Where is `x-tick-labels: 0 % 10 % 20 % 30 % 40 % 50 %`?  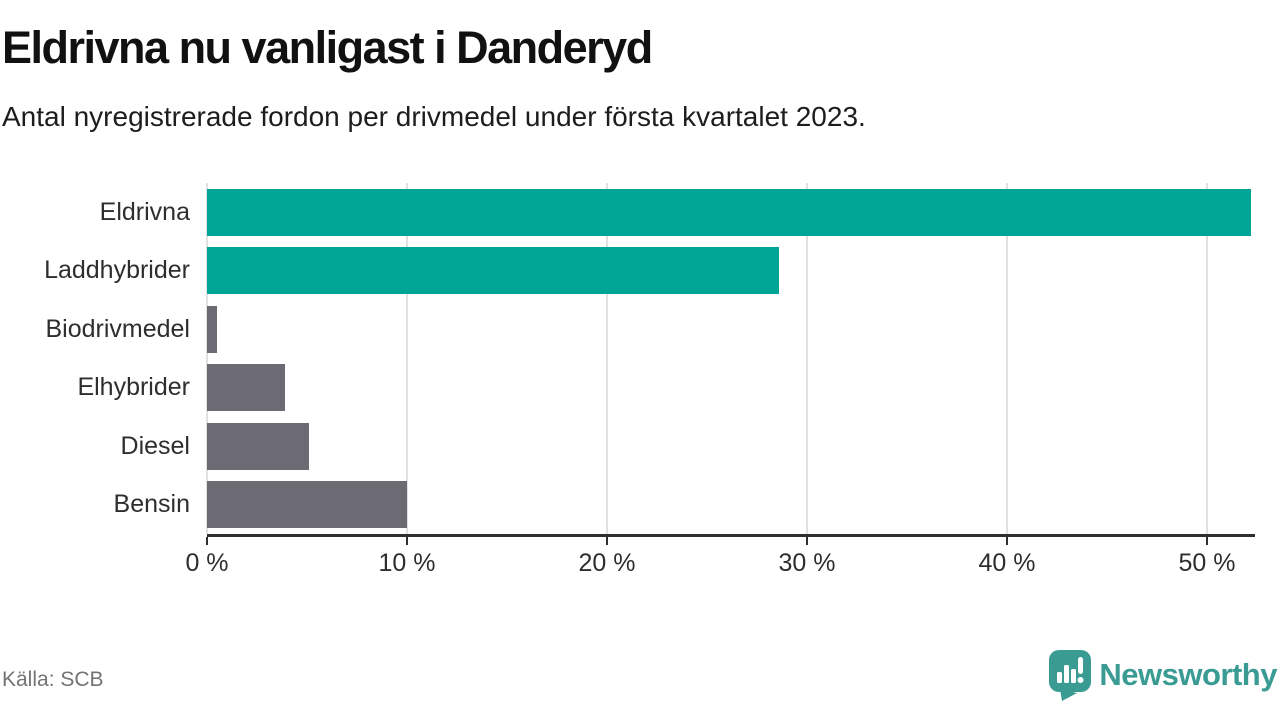 x-tick-labels: 0 % 10 % 20 % 30 % 40 % 50 % is located at coordinates (719, 564).